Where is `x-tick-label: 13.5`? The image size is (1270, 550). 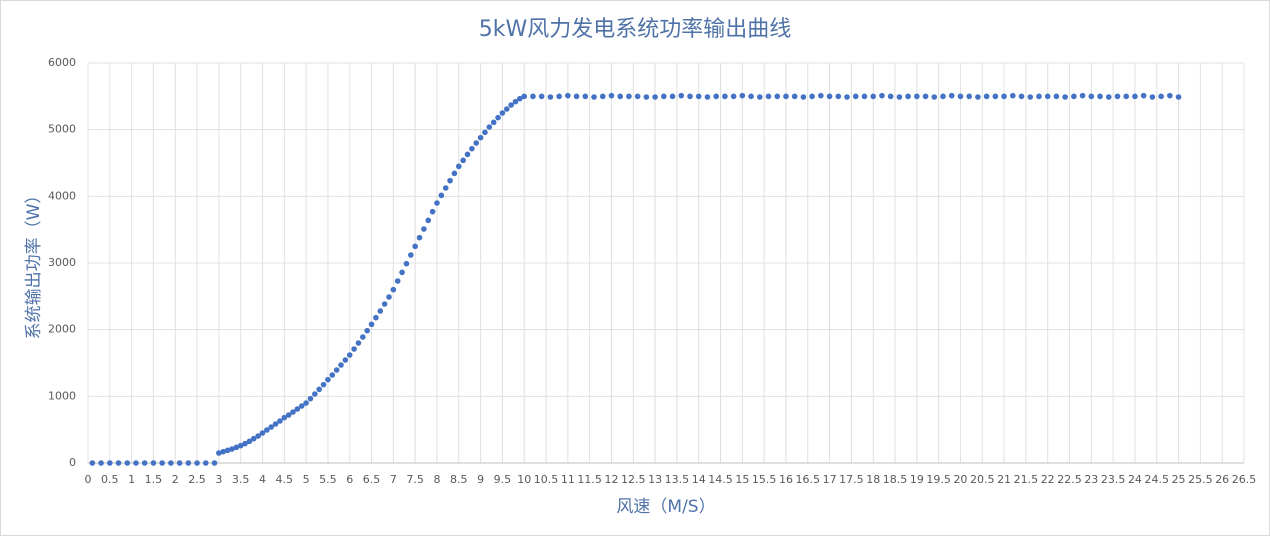 x-tick-label: 13.5 is located at coordinates (677, 479).